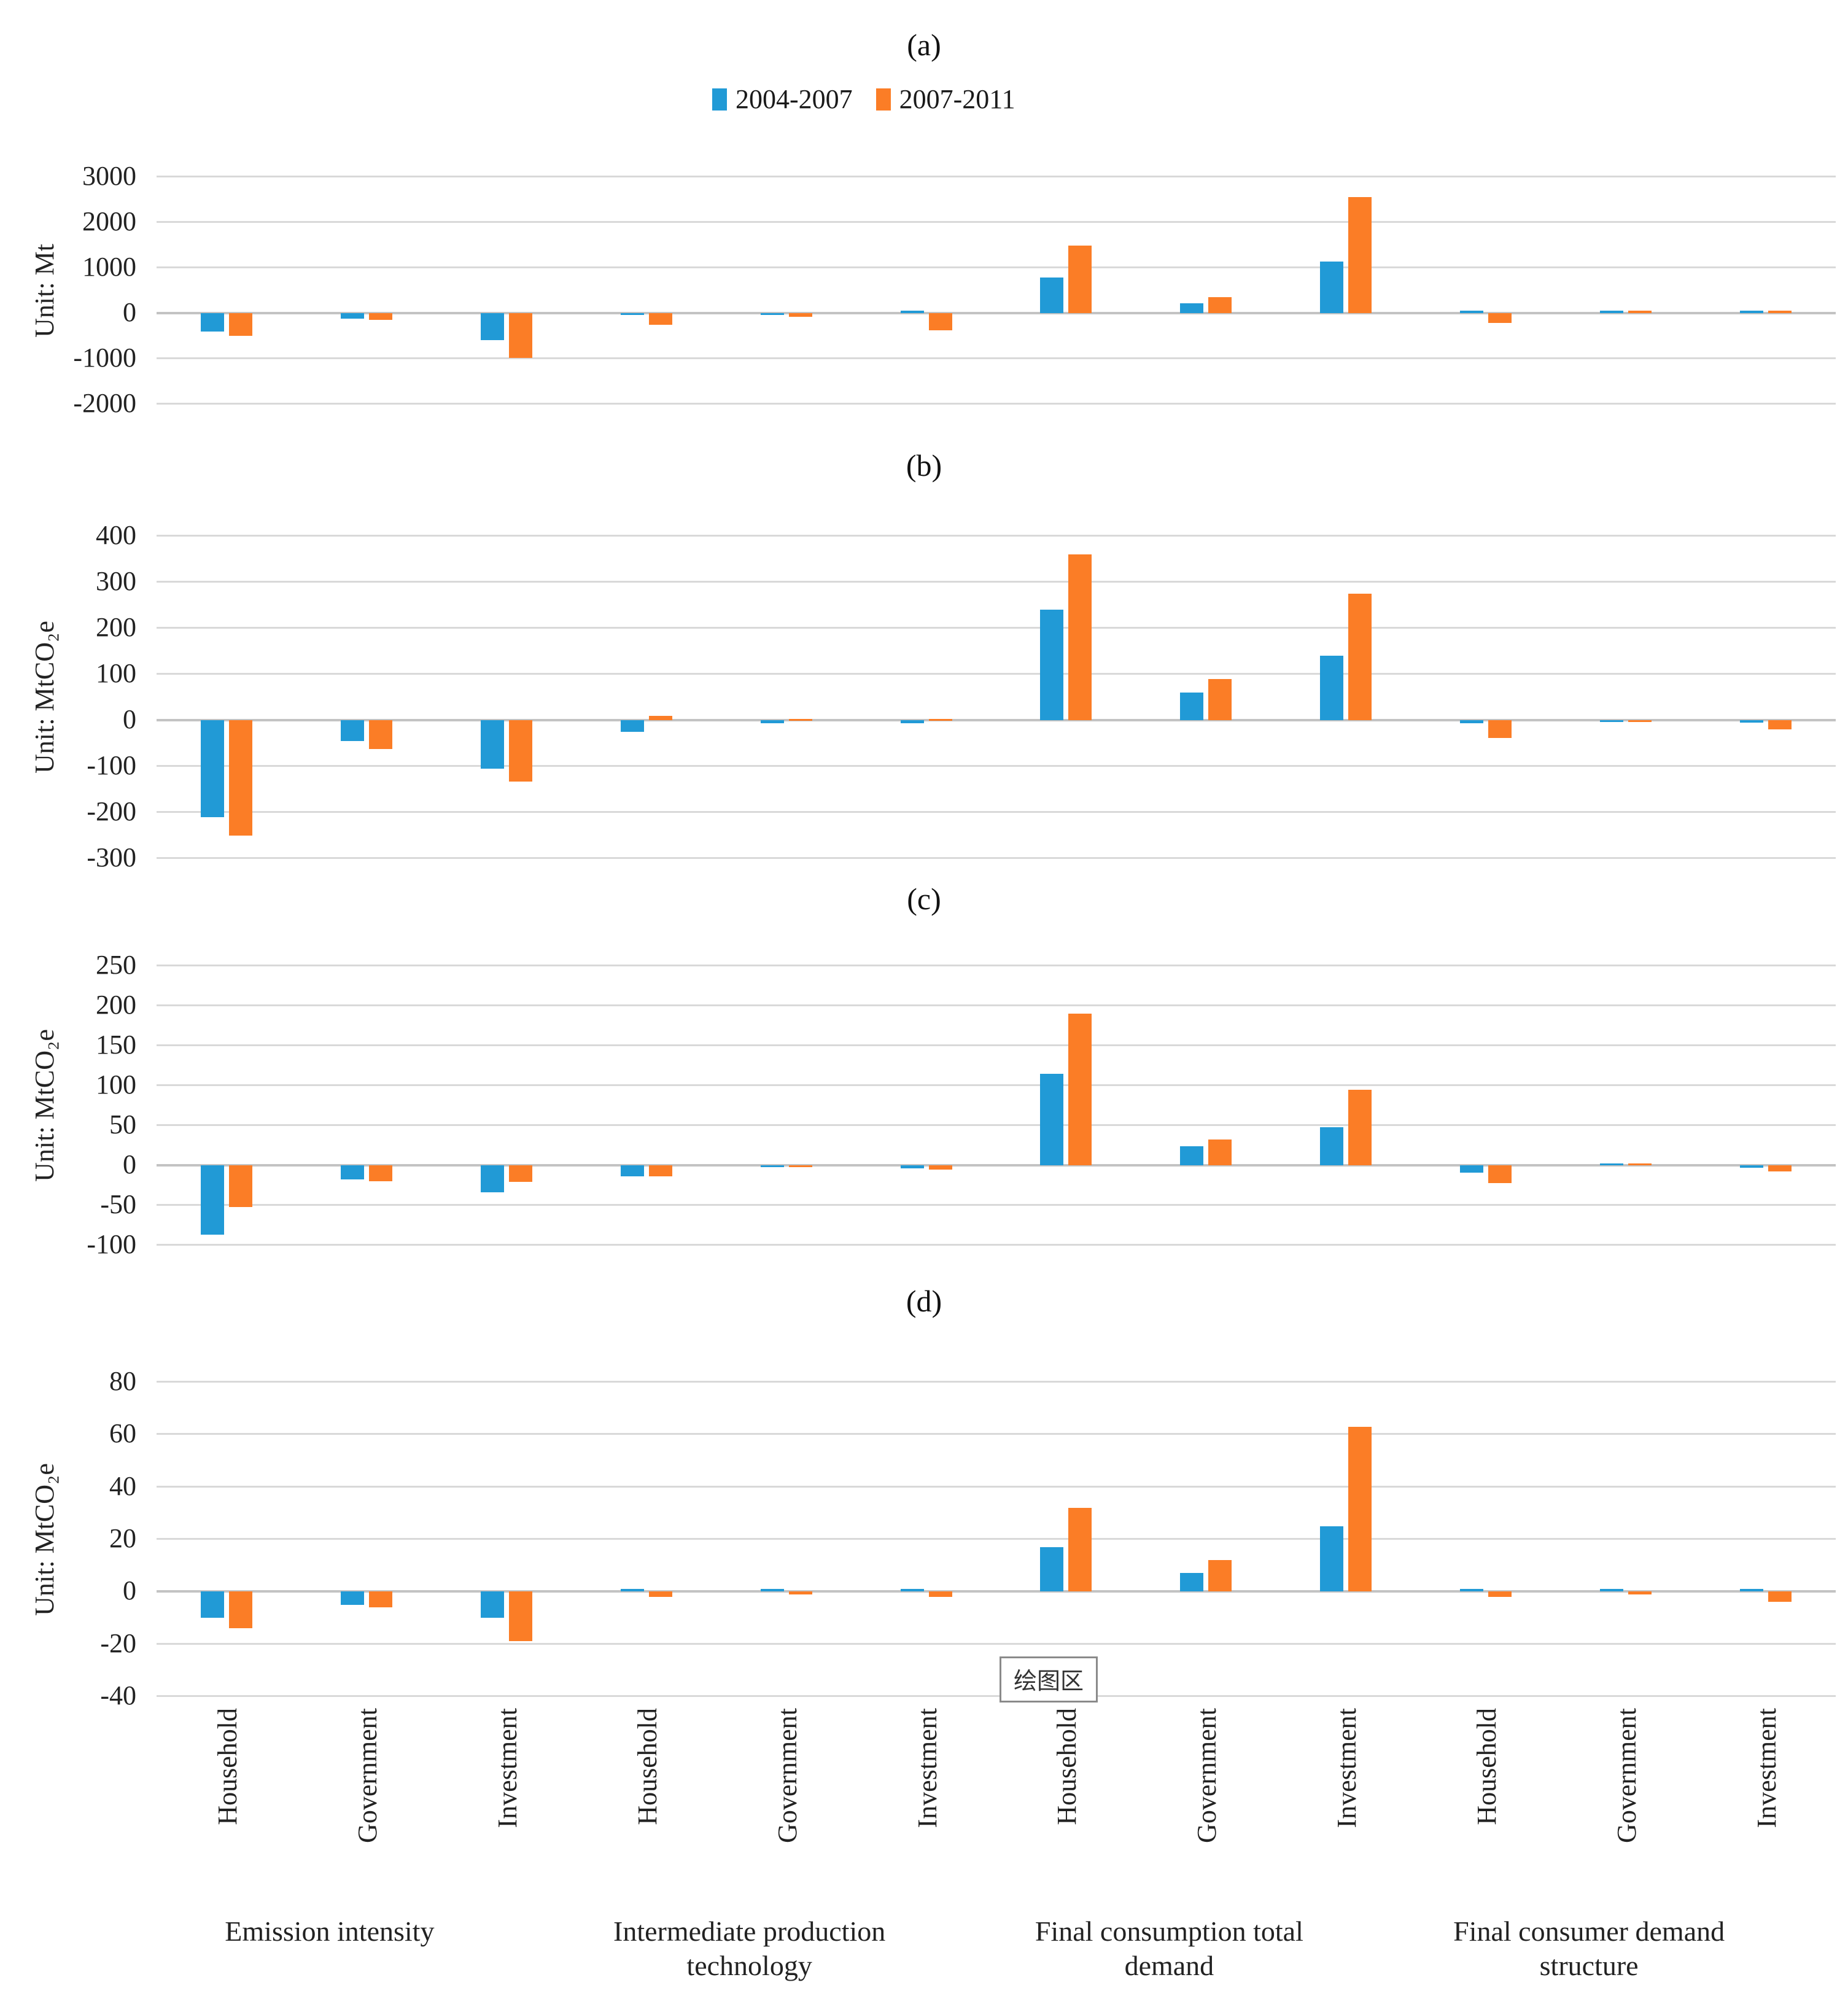  I want to click on y-axis-unit-text: Unit: Mt, so click(45, 290).